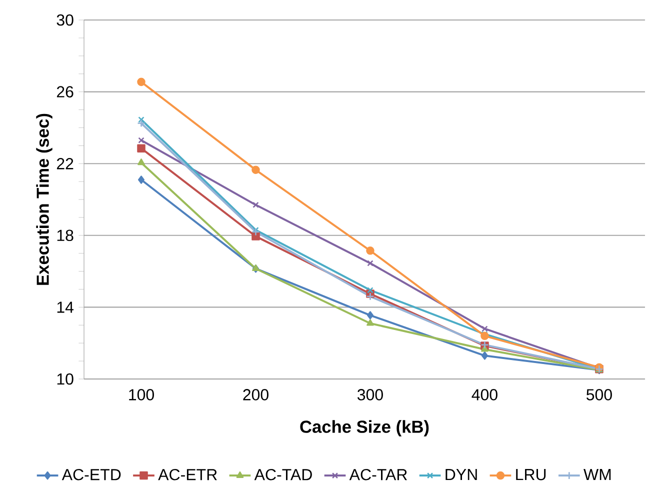 This screenshot has width=649, height=494. I want to click on y-tick-label: 18, so click(65, 236).